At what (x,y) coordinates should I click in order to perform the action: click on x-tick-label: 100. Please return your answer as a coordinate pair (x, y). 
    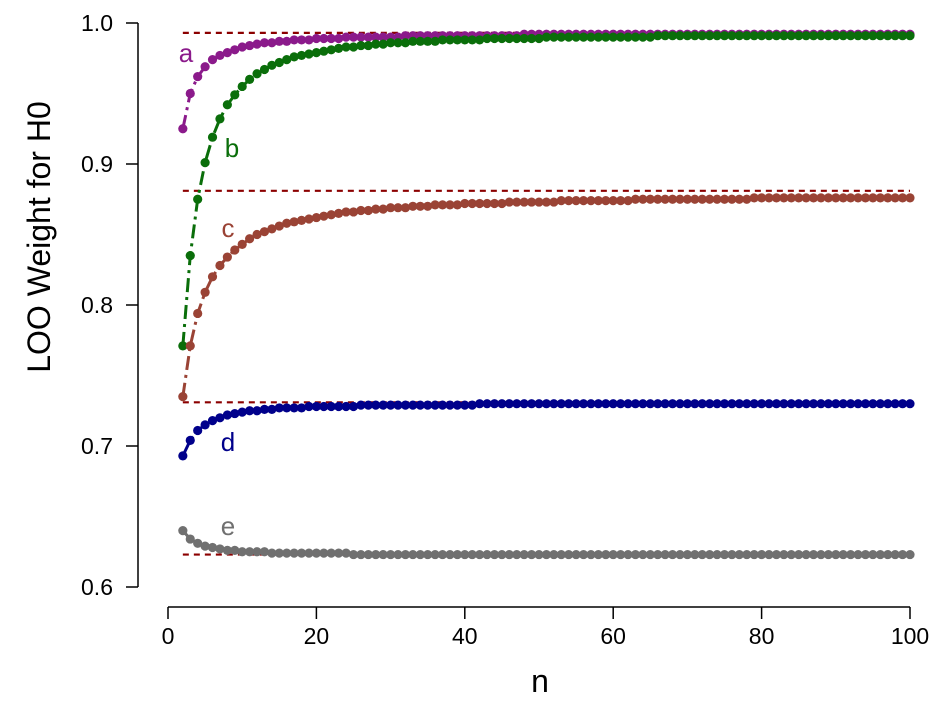
    Looking at the image, I should click on (910, 636).